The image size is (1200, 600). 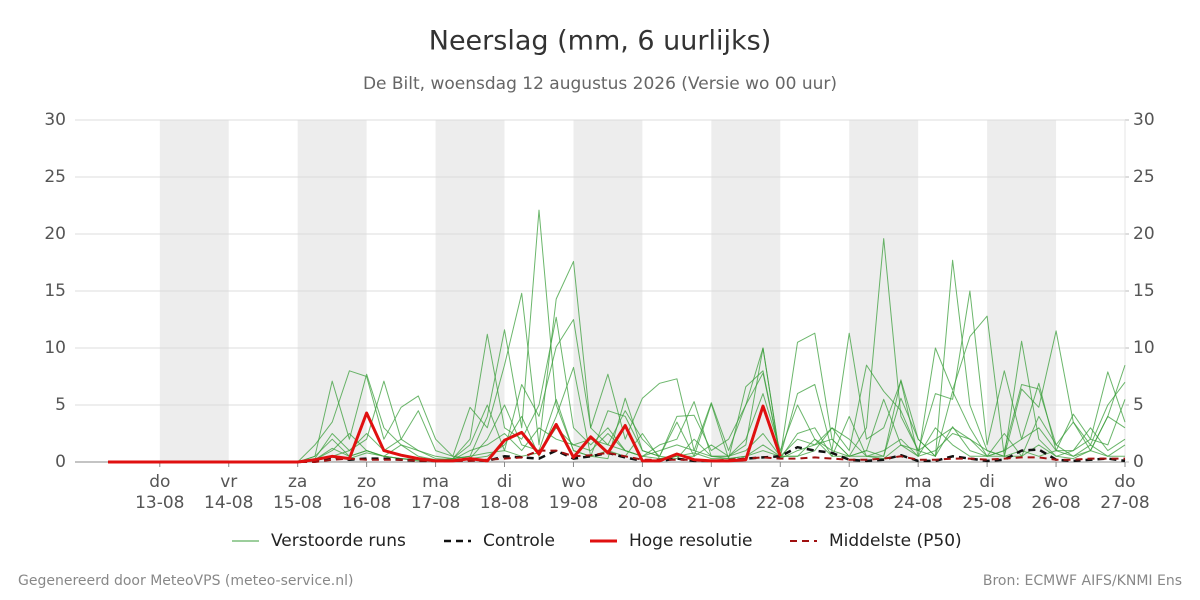 I want to click on y2-tick-label: 5, so click(x=1138, y=405).